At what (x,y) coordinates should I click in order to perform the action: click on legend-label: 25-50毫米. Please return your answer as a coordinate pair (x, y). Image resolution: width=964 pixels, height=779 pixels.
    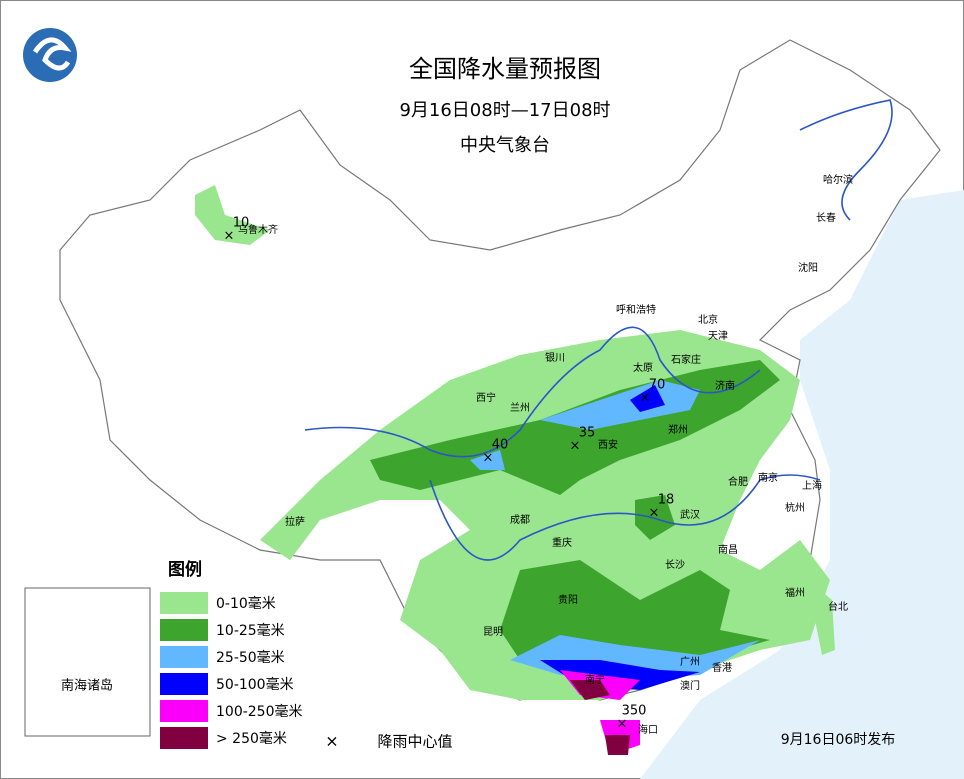
    Looking at the image, I should click on (250, 657).